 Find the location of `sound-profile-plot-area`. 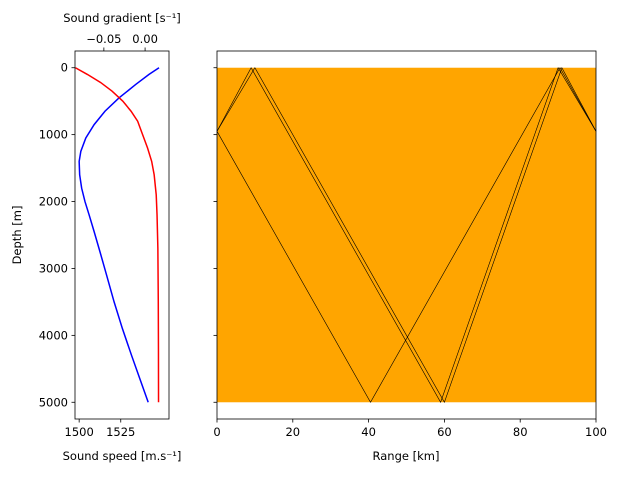

sound-profile-plot-area is located at coordinates (117, 235).